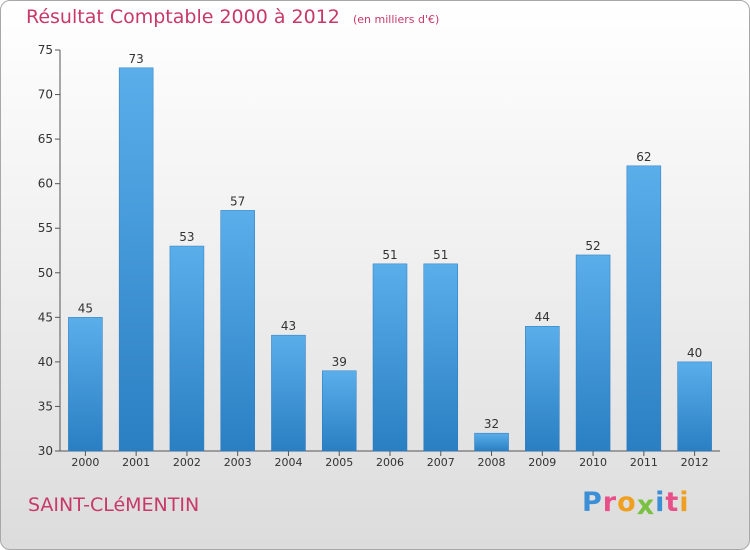 Image resolution: width=750 pixels, height=550 pixels. What do you see at coordinates (136, 59) in the screenshot?
I see `value-label-2001: 73` at bounding box center [136, 59].